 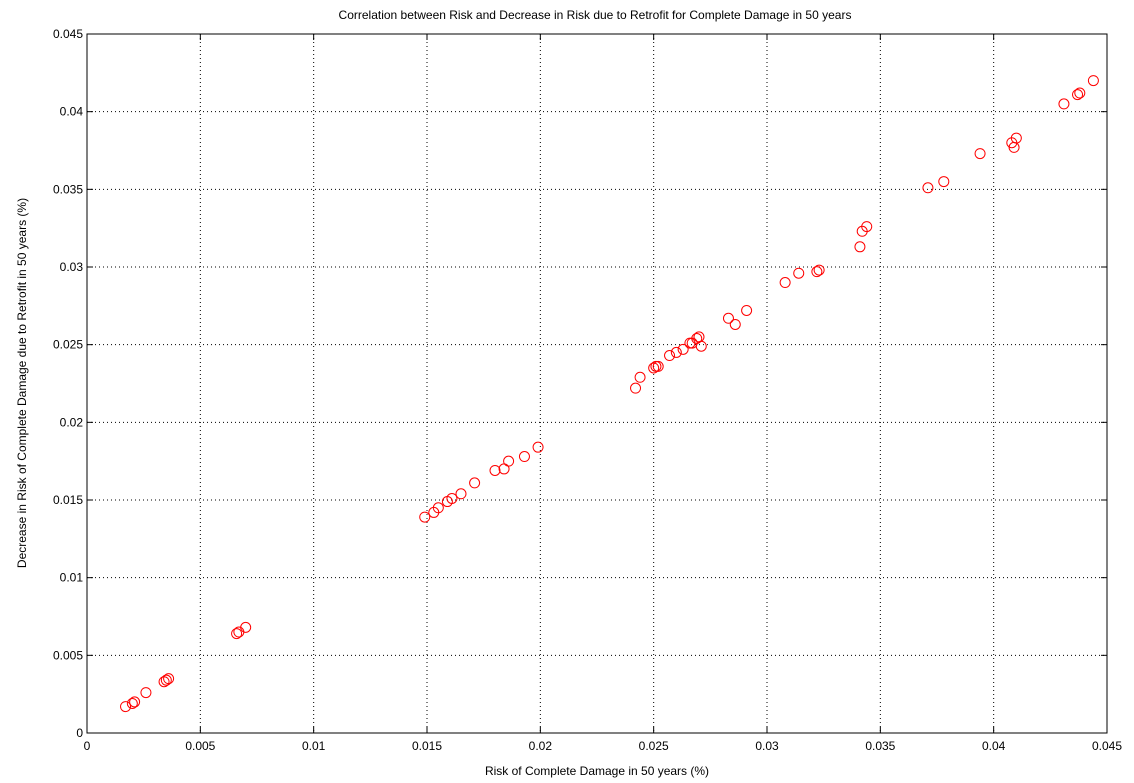 I want to click on y-tick-label: 0.04, so click(x=72, y=112).